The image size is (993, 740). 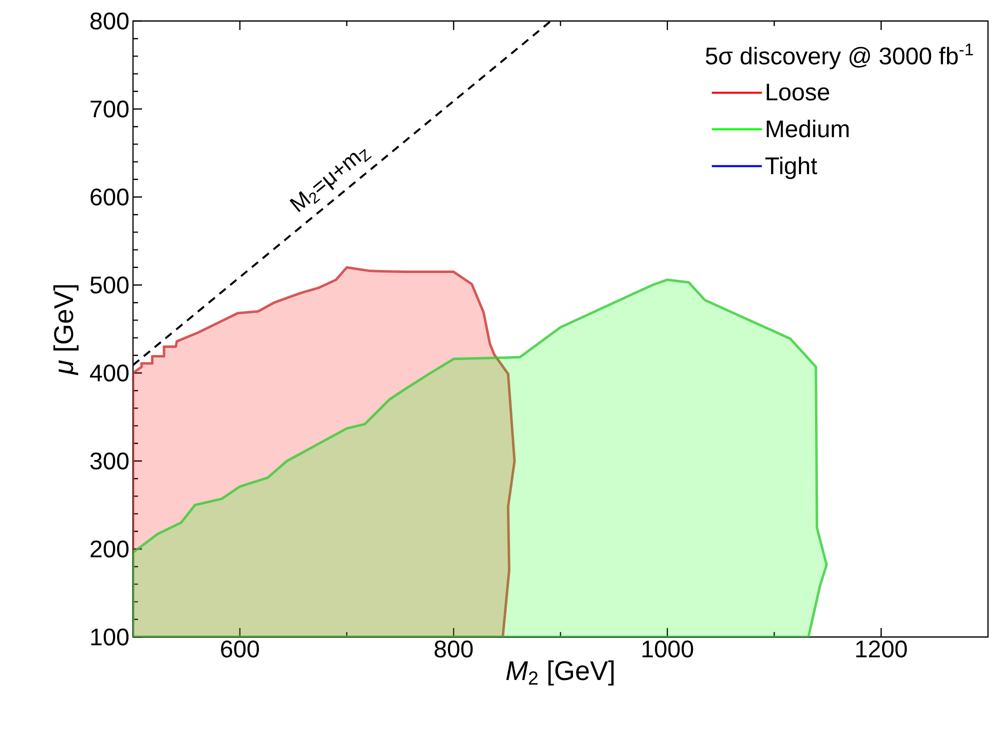 What do you see at coordinates (110, 637) in the screenshot?
I see `y-tick-label: 100` at bounding box center [110, 637].